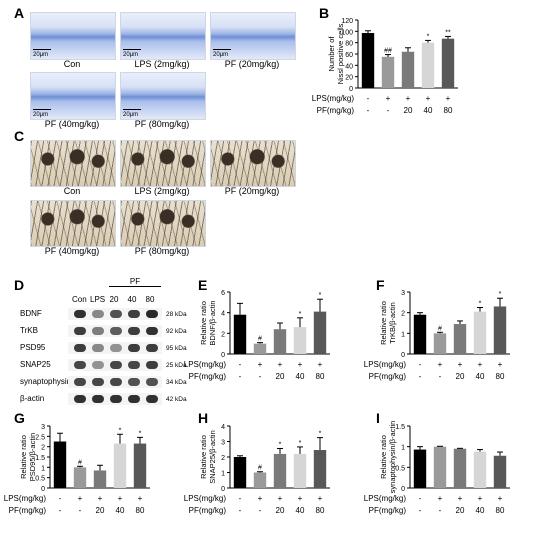 This screenshot has width=550, height=542. What do you see at coordinates (163, 96) in the screenshot?
I see `nissl-image-pf80: 20μm` at bounding box center [163, 96].